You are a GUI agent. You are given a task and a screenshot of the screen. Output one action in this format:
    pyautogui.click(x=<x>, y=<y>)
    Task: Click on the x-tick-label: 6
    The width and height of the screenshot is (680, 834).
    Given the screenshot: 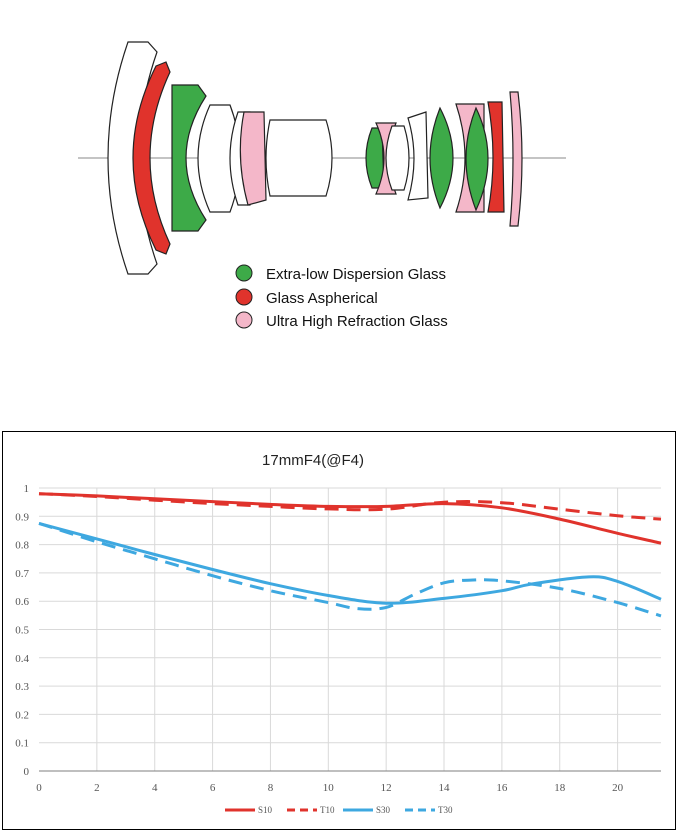 What is the action you would take?
    pyautogui.click(x=213, y=788)
    